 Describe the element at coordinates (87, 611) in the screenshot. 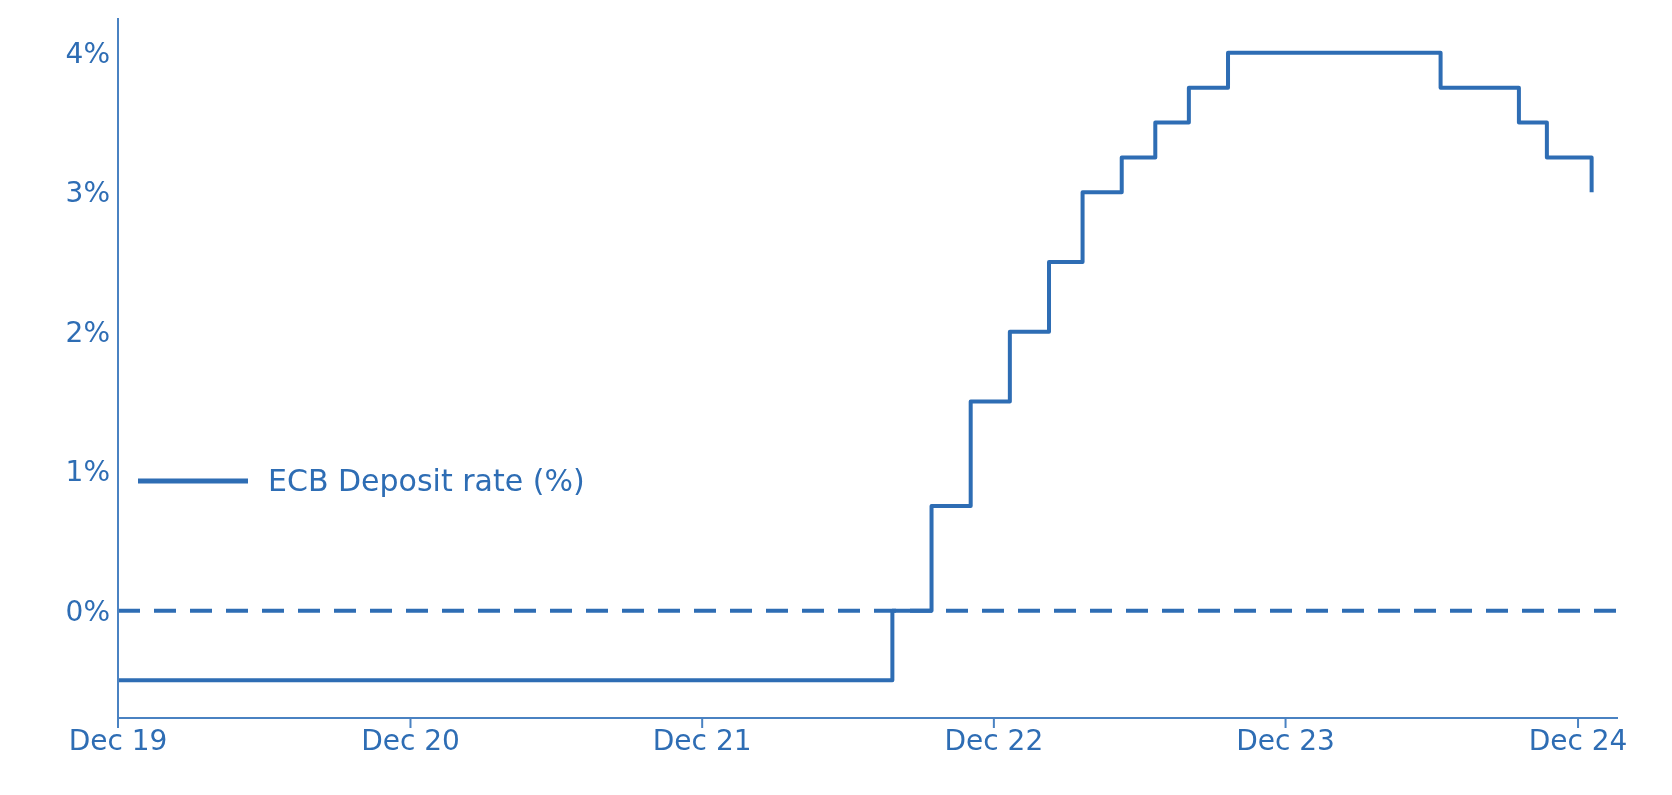

I see `y-tick-label: 0%` at that location.